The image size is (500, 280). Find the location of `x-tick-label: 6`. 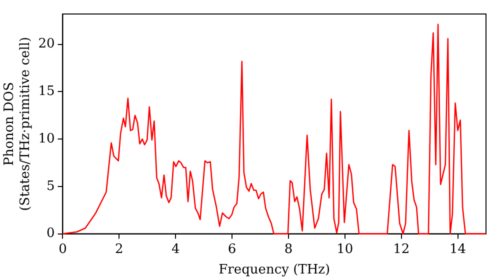

x-tick-label: 6 is located at coordinates (232, 249).